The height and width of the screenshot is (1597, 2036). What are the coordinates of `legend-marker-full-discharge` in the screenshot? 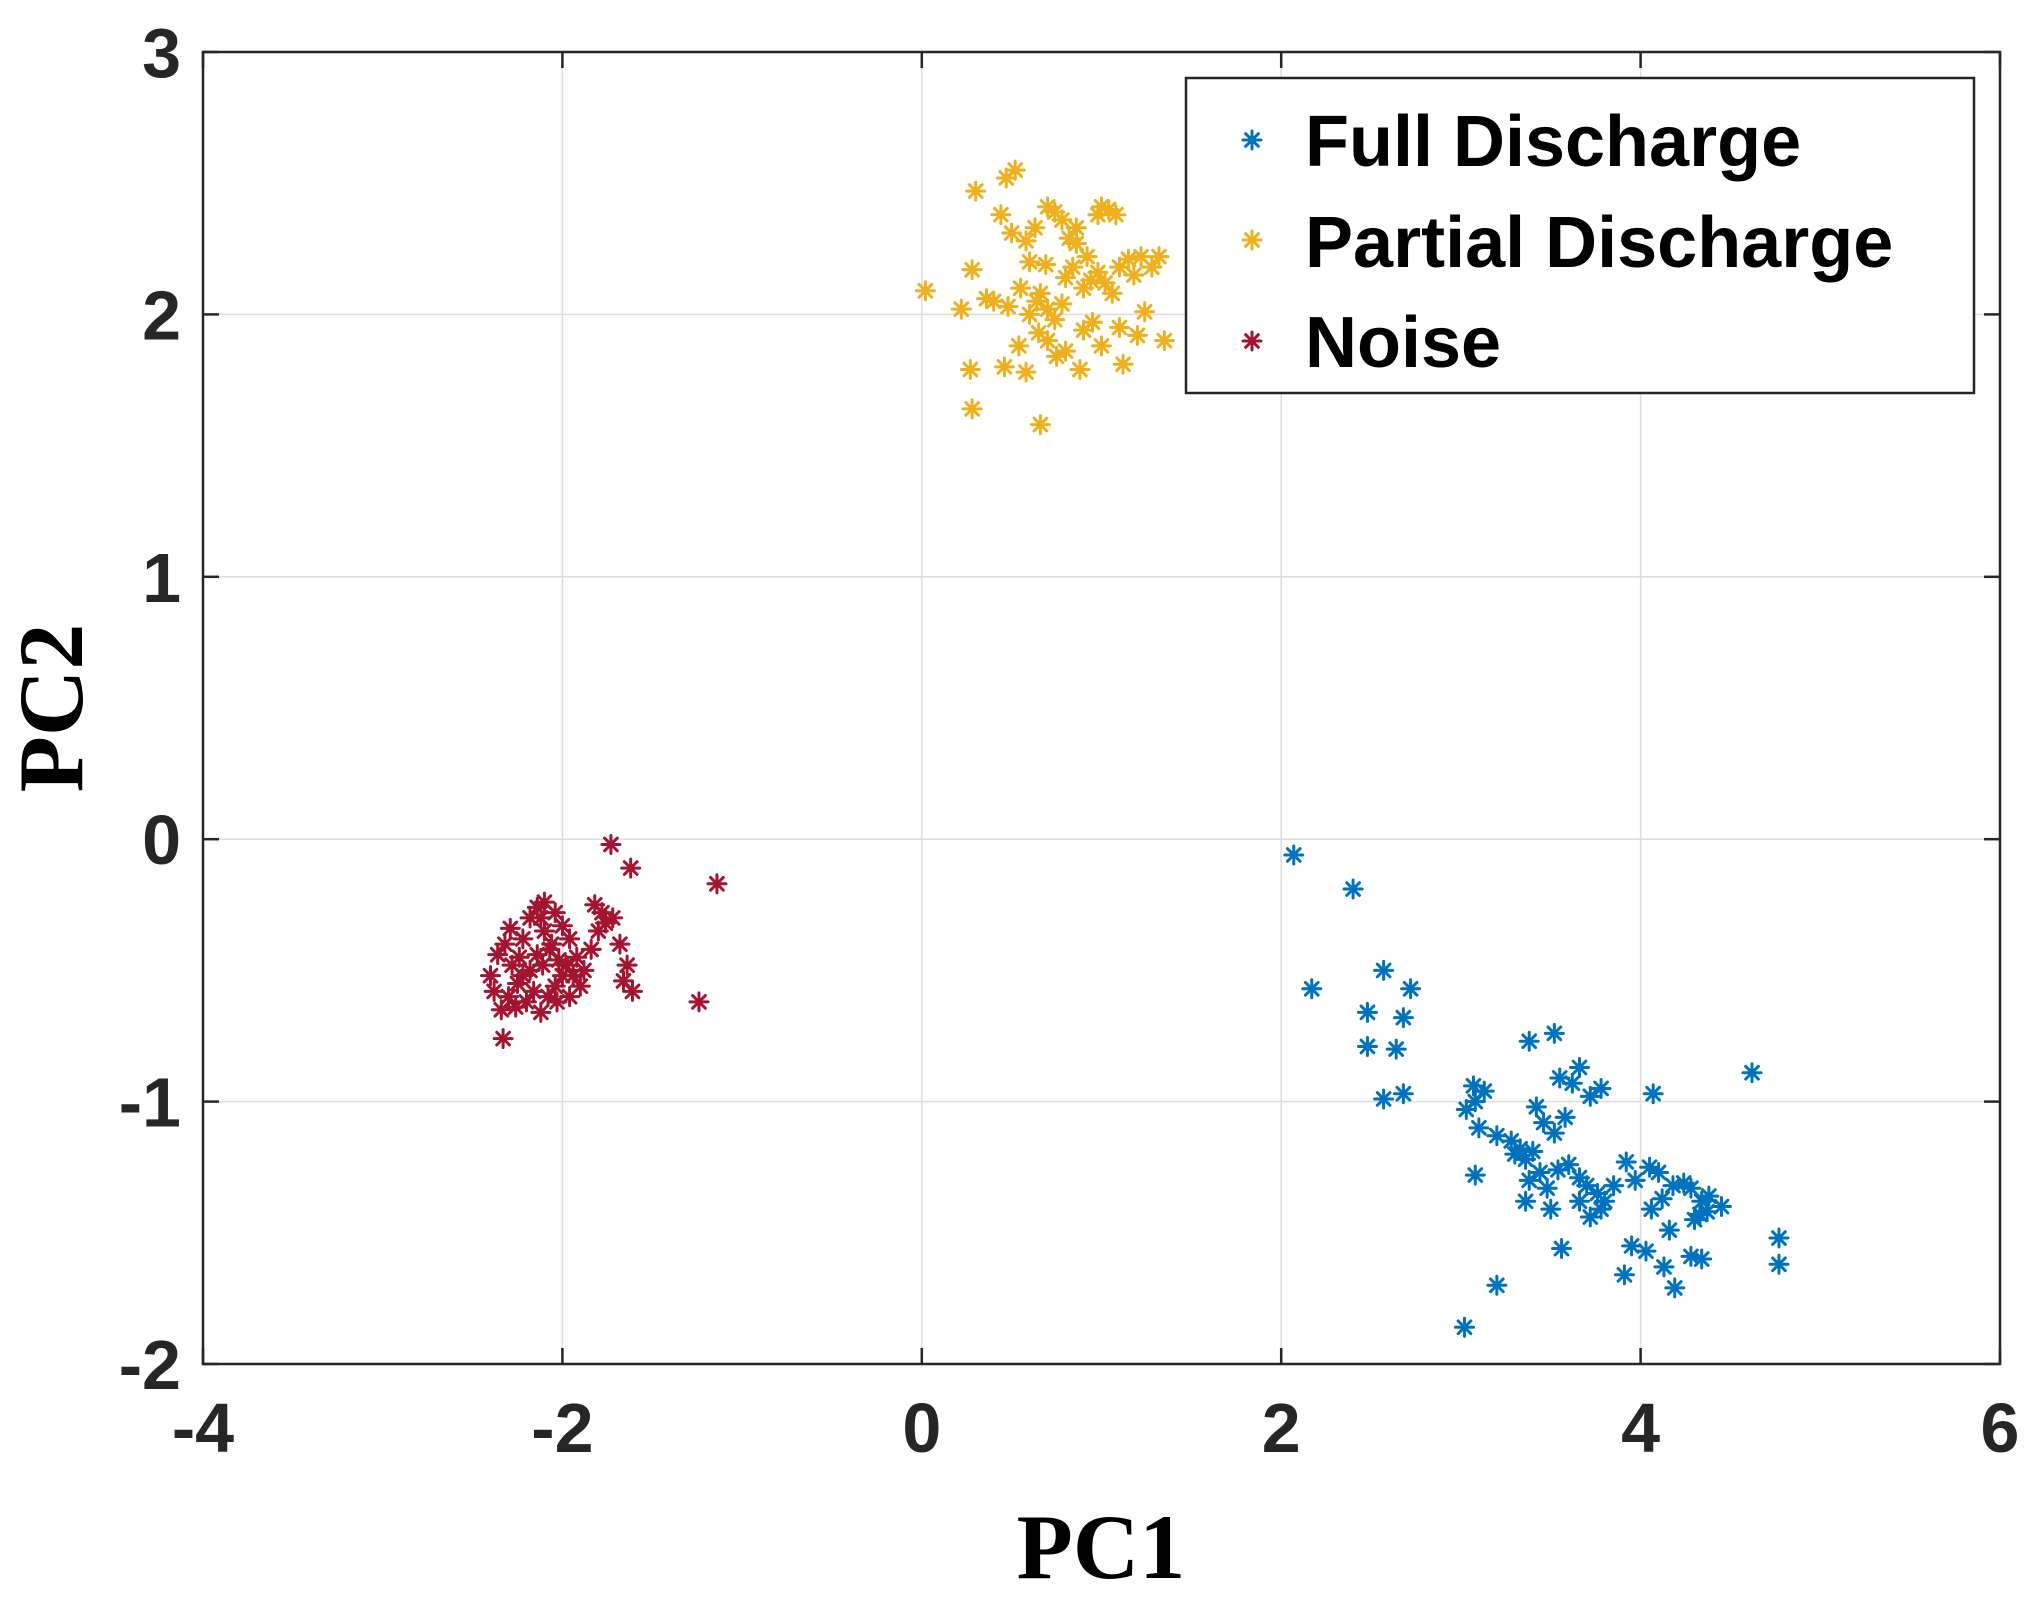 It's located at (1252, 140).